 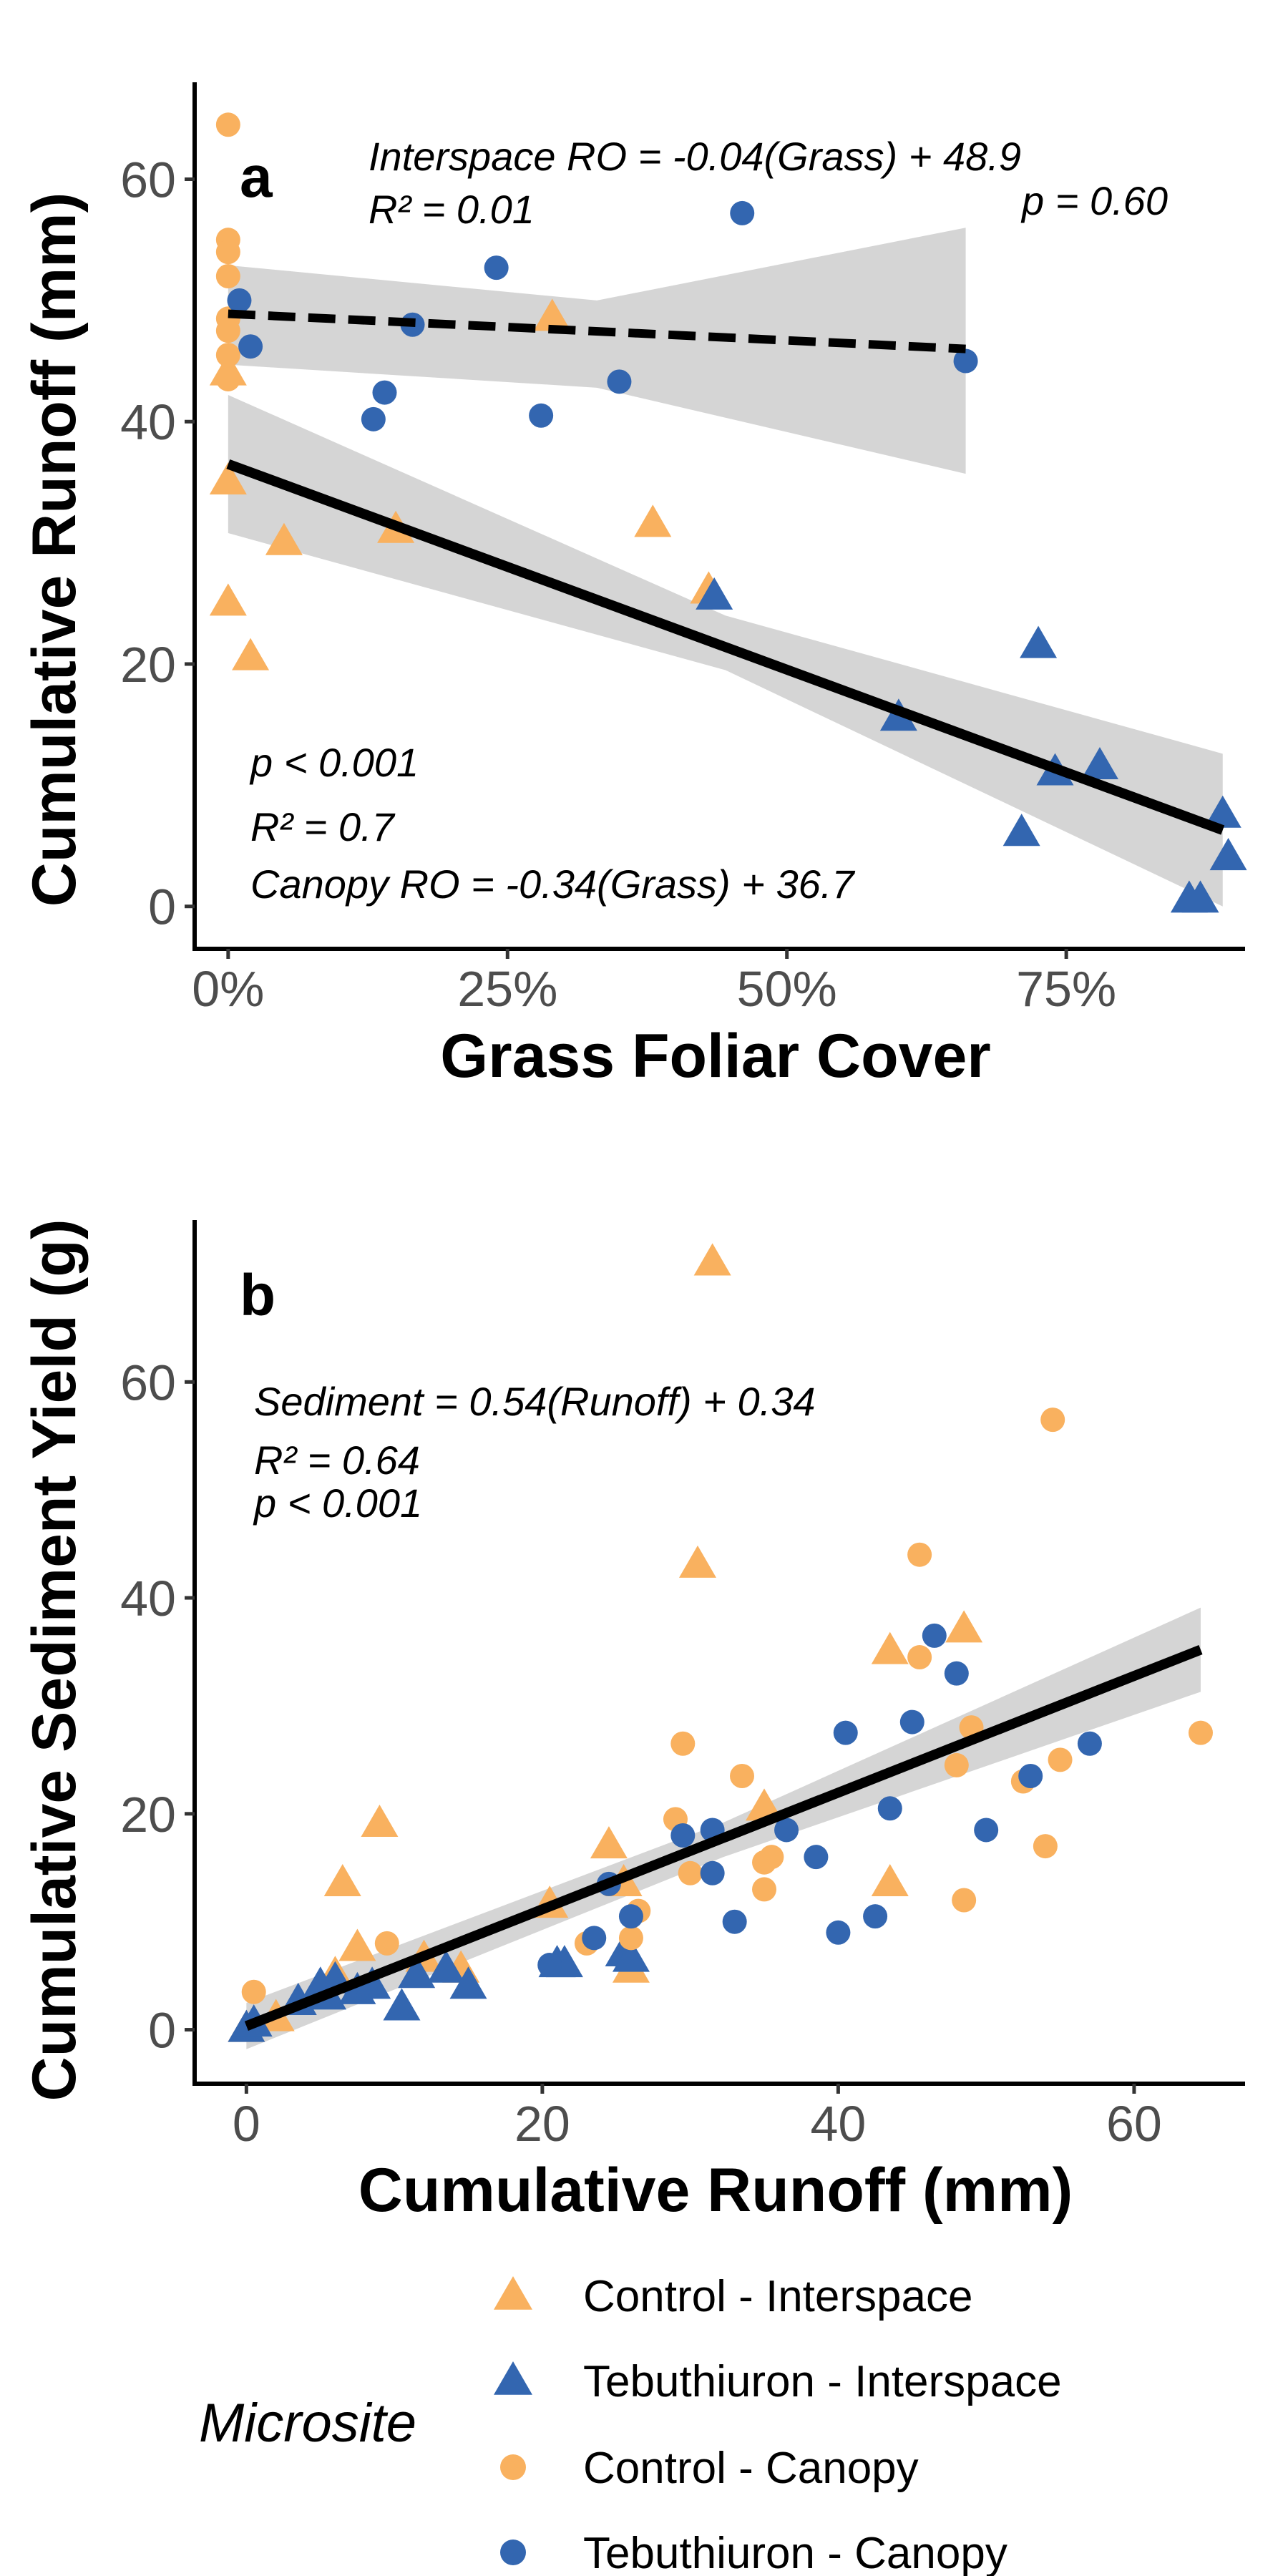 What do you see at coordinates (715, 2190) in the screenshot?
I see `panel-b-x-axis-title: Cumulative Runoff (mm)` at bounding box center [715, 2190].